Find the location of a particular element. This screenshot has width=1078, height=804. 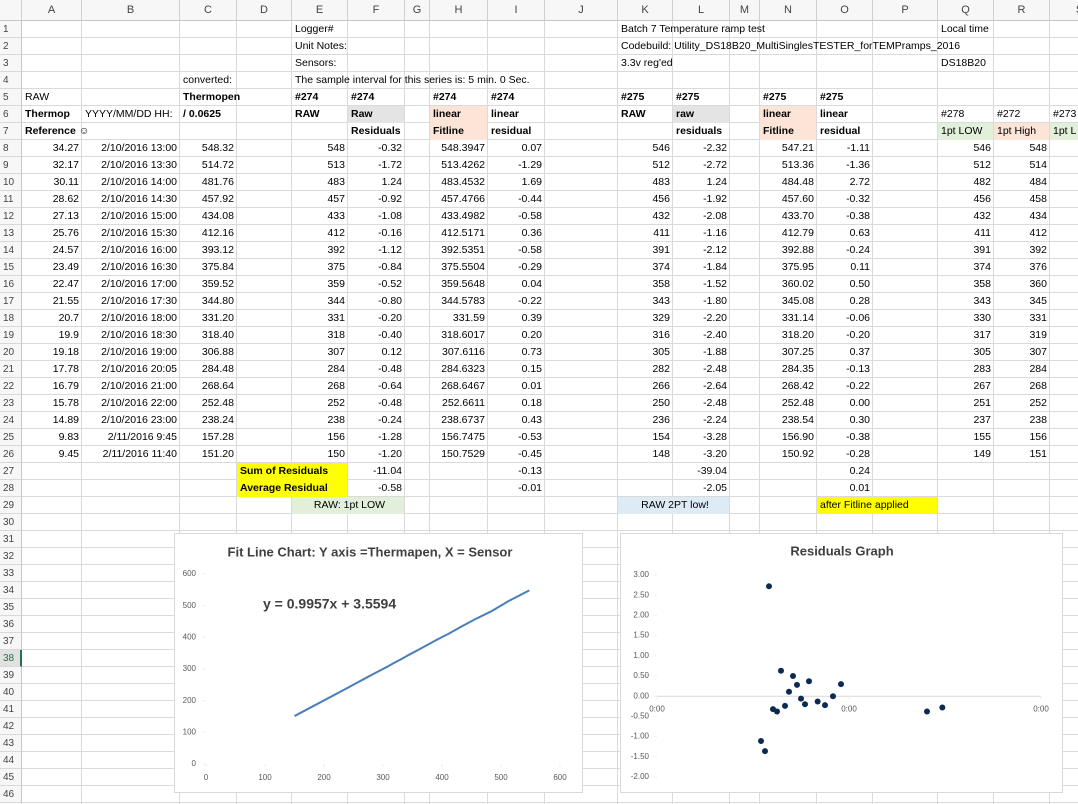

y-tick-label: 3.00 is located at coordinates (641, 574).